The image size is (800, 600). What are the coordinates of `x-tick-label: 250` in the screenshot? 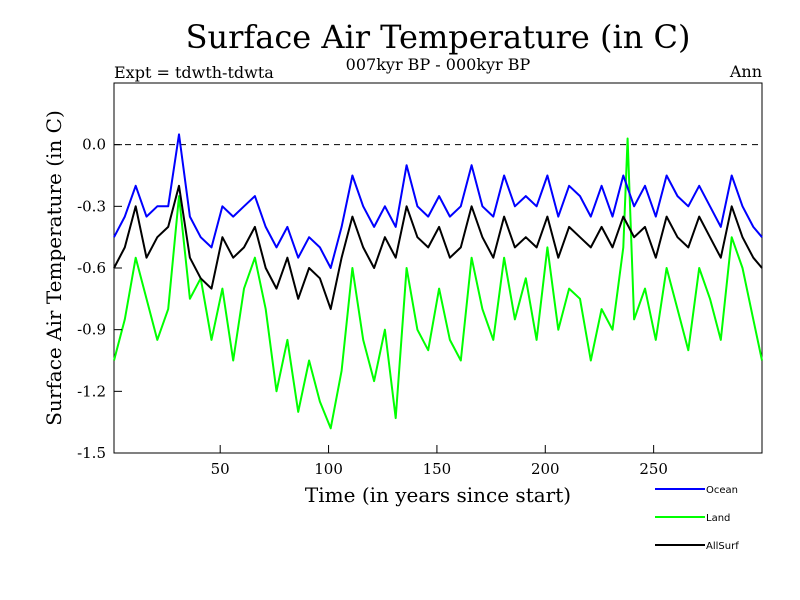 It's located at (653, 469).